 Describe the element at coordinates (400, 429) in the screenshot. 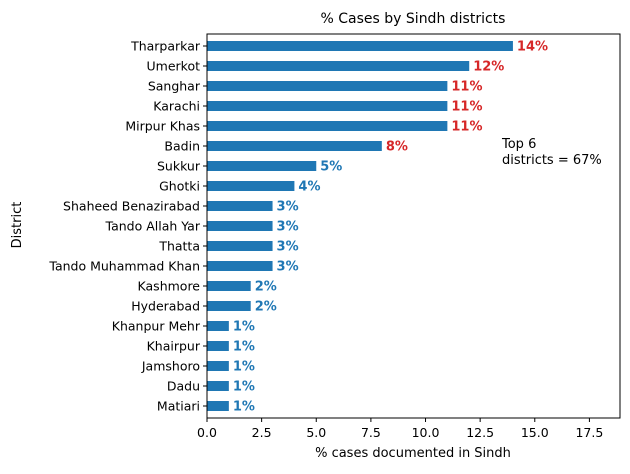

I see `x-axis: 0.0 2.5 5.0 7.5 10.0 12.5 15.0 17.5` at that location.